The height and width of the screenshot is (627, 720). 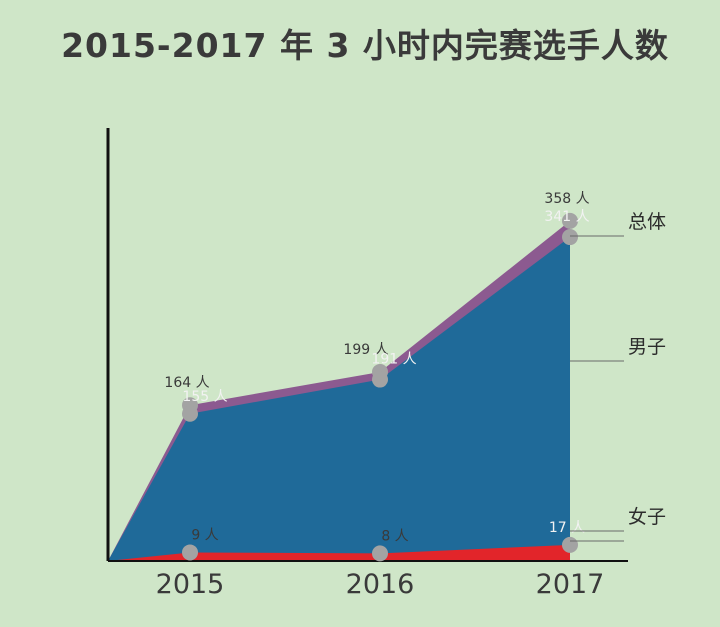 I want to click on marker-total-2017, so click(x=570, y=220).